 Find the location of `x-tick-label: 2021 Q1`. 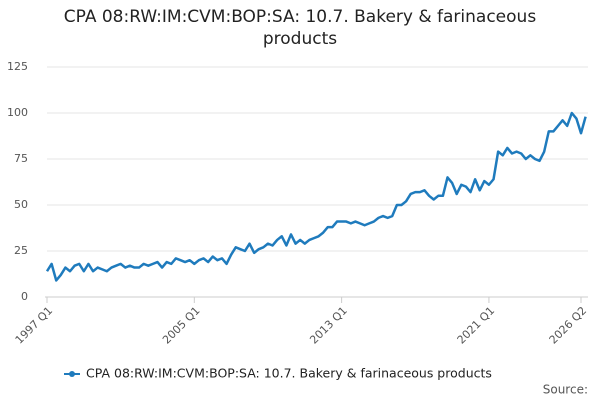

x-tick-label: 2021 Q1 is located at coordinates (476, 325).